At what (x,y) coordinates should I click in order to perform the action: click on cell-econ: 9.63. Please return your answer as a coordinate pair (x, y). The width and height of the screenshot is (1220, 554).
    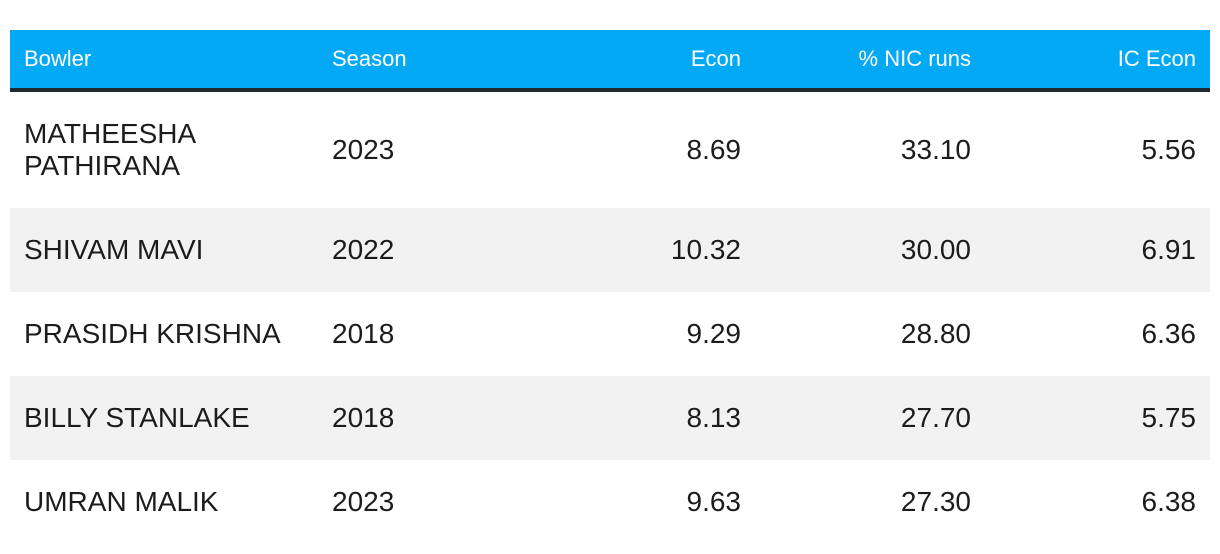
    Looking at the image, I should click on (714, 501).